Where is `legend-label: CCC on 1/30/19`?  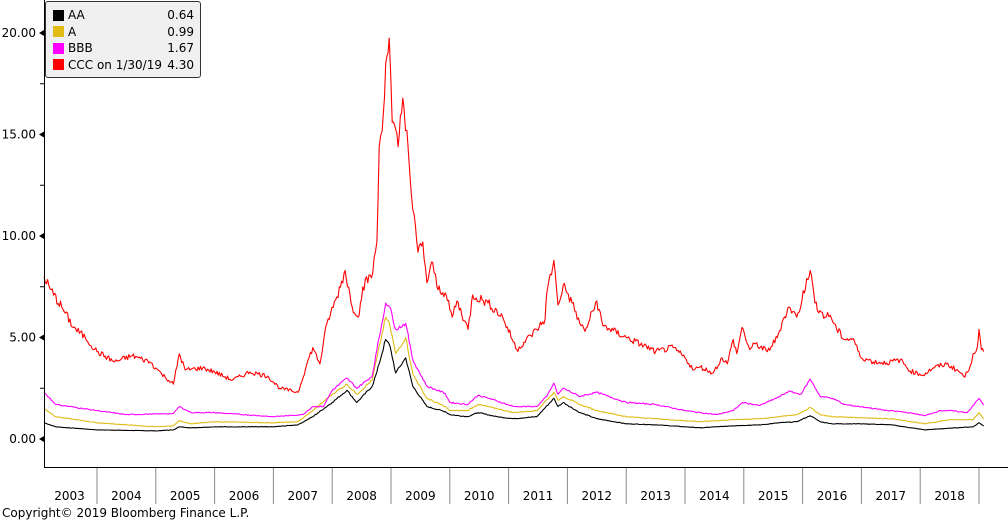 legend-label: CCC on 1/30/19 is located at coordinates (115, 64).